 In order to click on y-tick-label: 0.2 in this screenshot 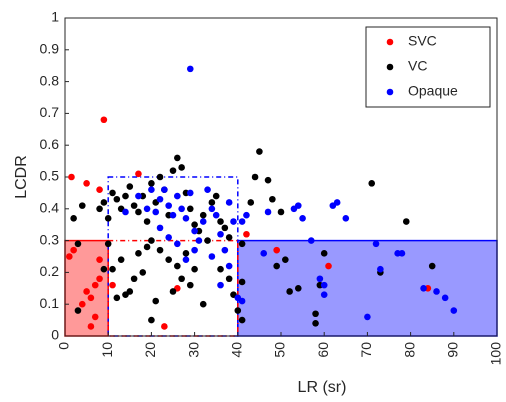, I will do `click(50, 271)`.